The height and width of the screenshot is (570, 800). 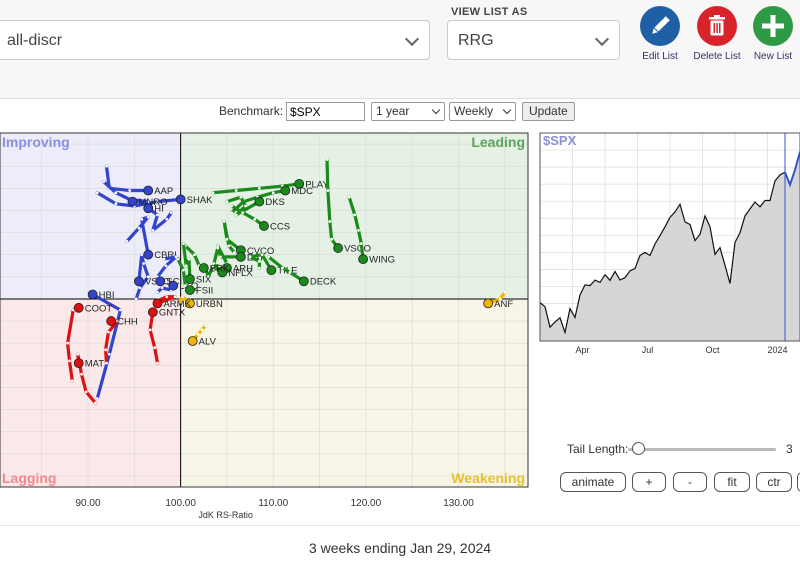 I want to click on x-tick-label: 120.00, so click(x=366, y=503).